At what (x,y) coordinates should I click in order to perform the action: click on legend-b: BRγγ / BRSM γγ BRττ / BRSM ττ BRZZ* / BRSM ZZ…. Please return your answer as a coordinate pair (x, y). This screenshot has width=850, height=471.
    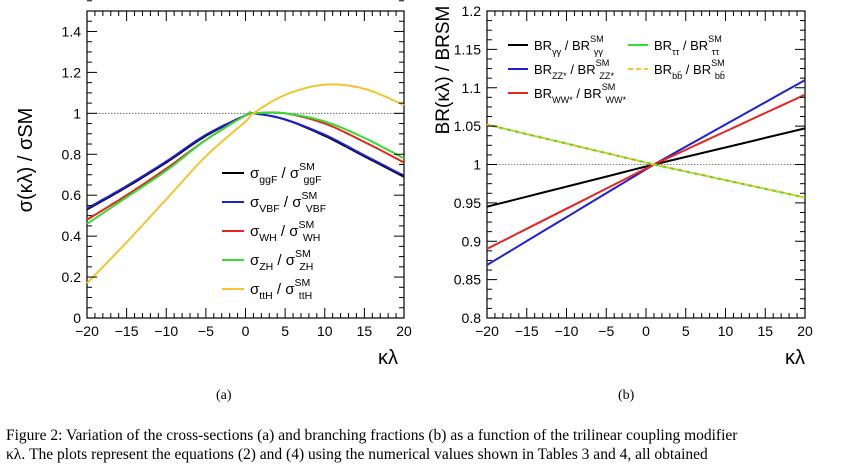
    Looking at the image, I should click on (616, 69).